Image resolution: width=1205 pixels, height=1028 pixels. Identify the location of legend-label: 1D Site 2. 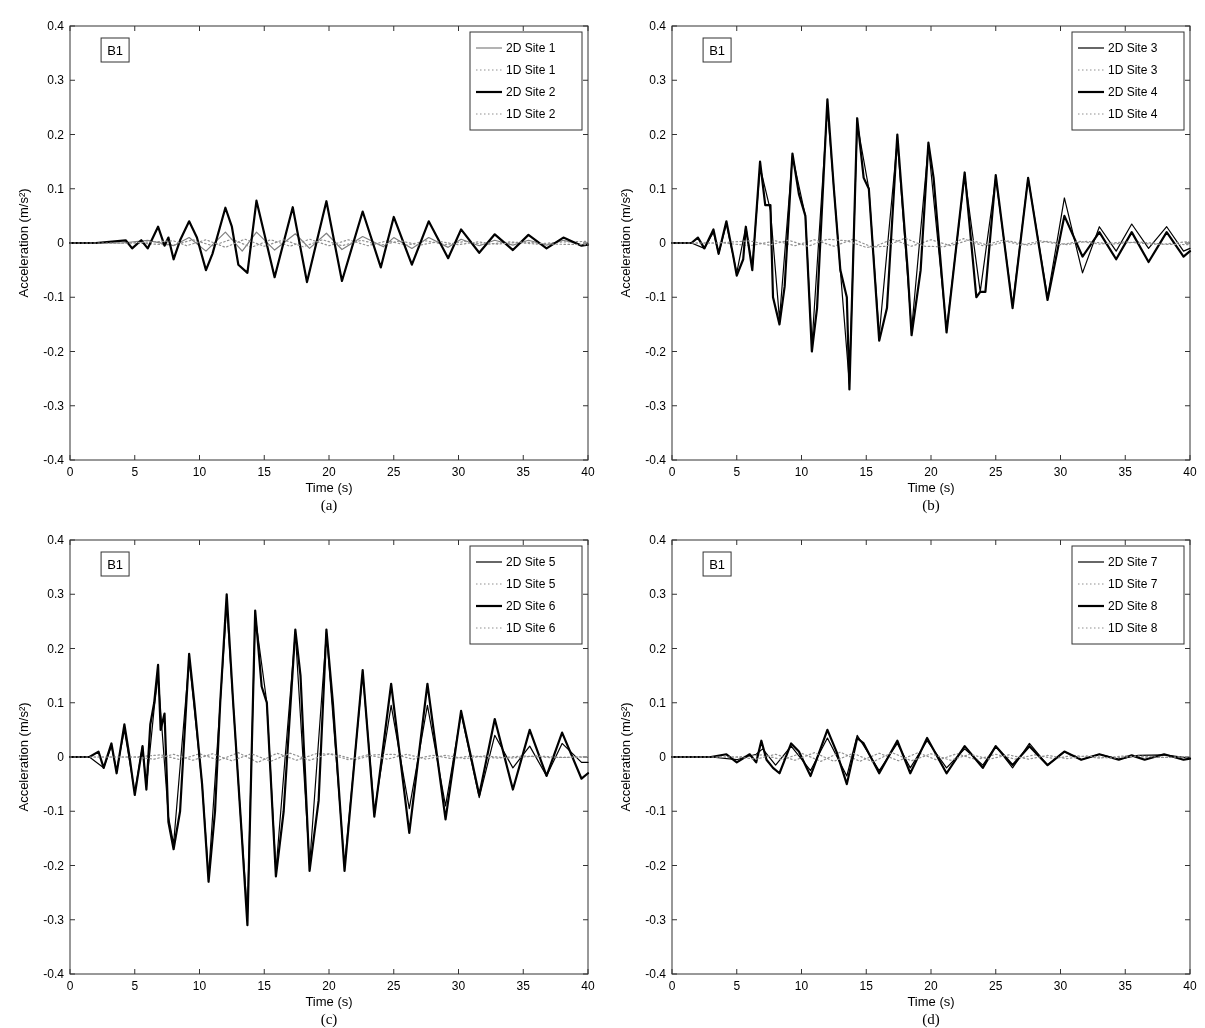
(531, 114).